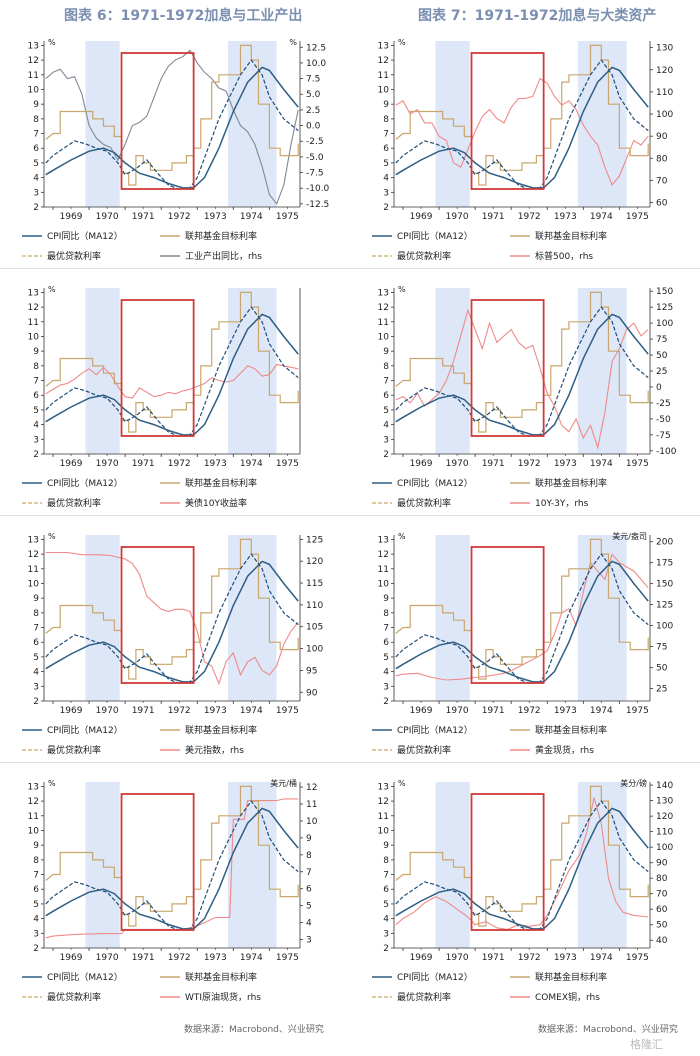 This screenshot has width=700, height=1056. I want to click on rhs-tick-label: 200, so click(664, 543).